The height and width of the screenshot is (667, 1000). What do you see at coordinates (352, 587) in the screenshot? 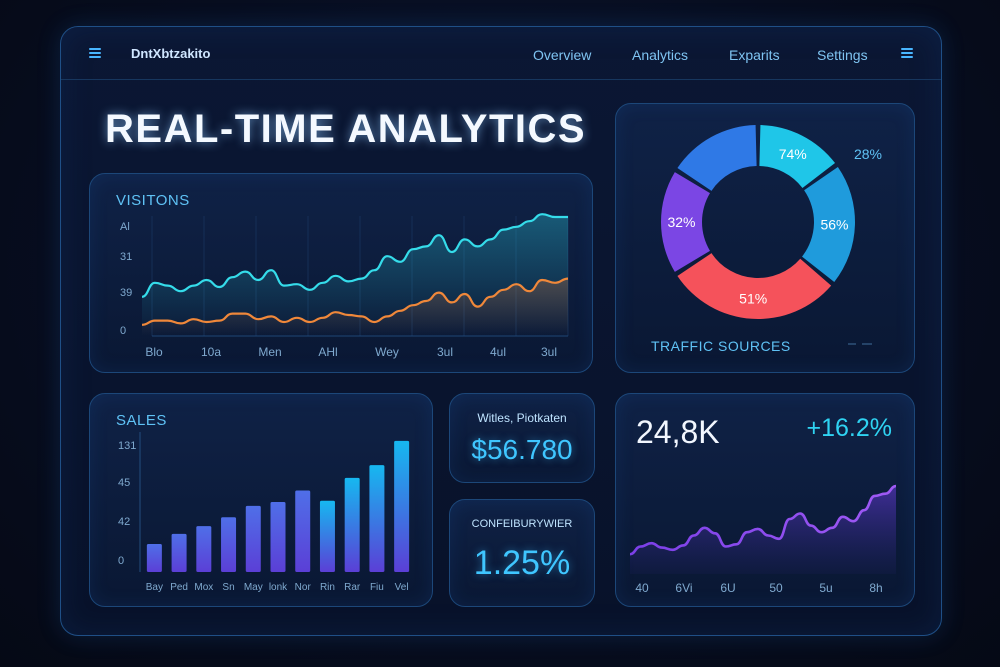
I see `x-tick-label: Rar` at bounding box center [352, 587].